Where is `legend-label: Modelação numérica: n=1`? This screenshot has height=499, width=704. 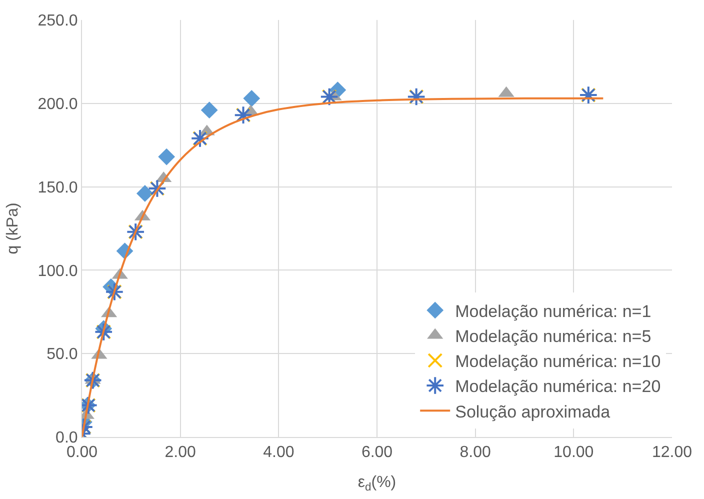 legend-label: Modelação numérica: n=1 is located at coordinates (553, 311).